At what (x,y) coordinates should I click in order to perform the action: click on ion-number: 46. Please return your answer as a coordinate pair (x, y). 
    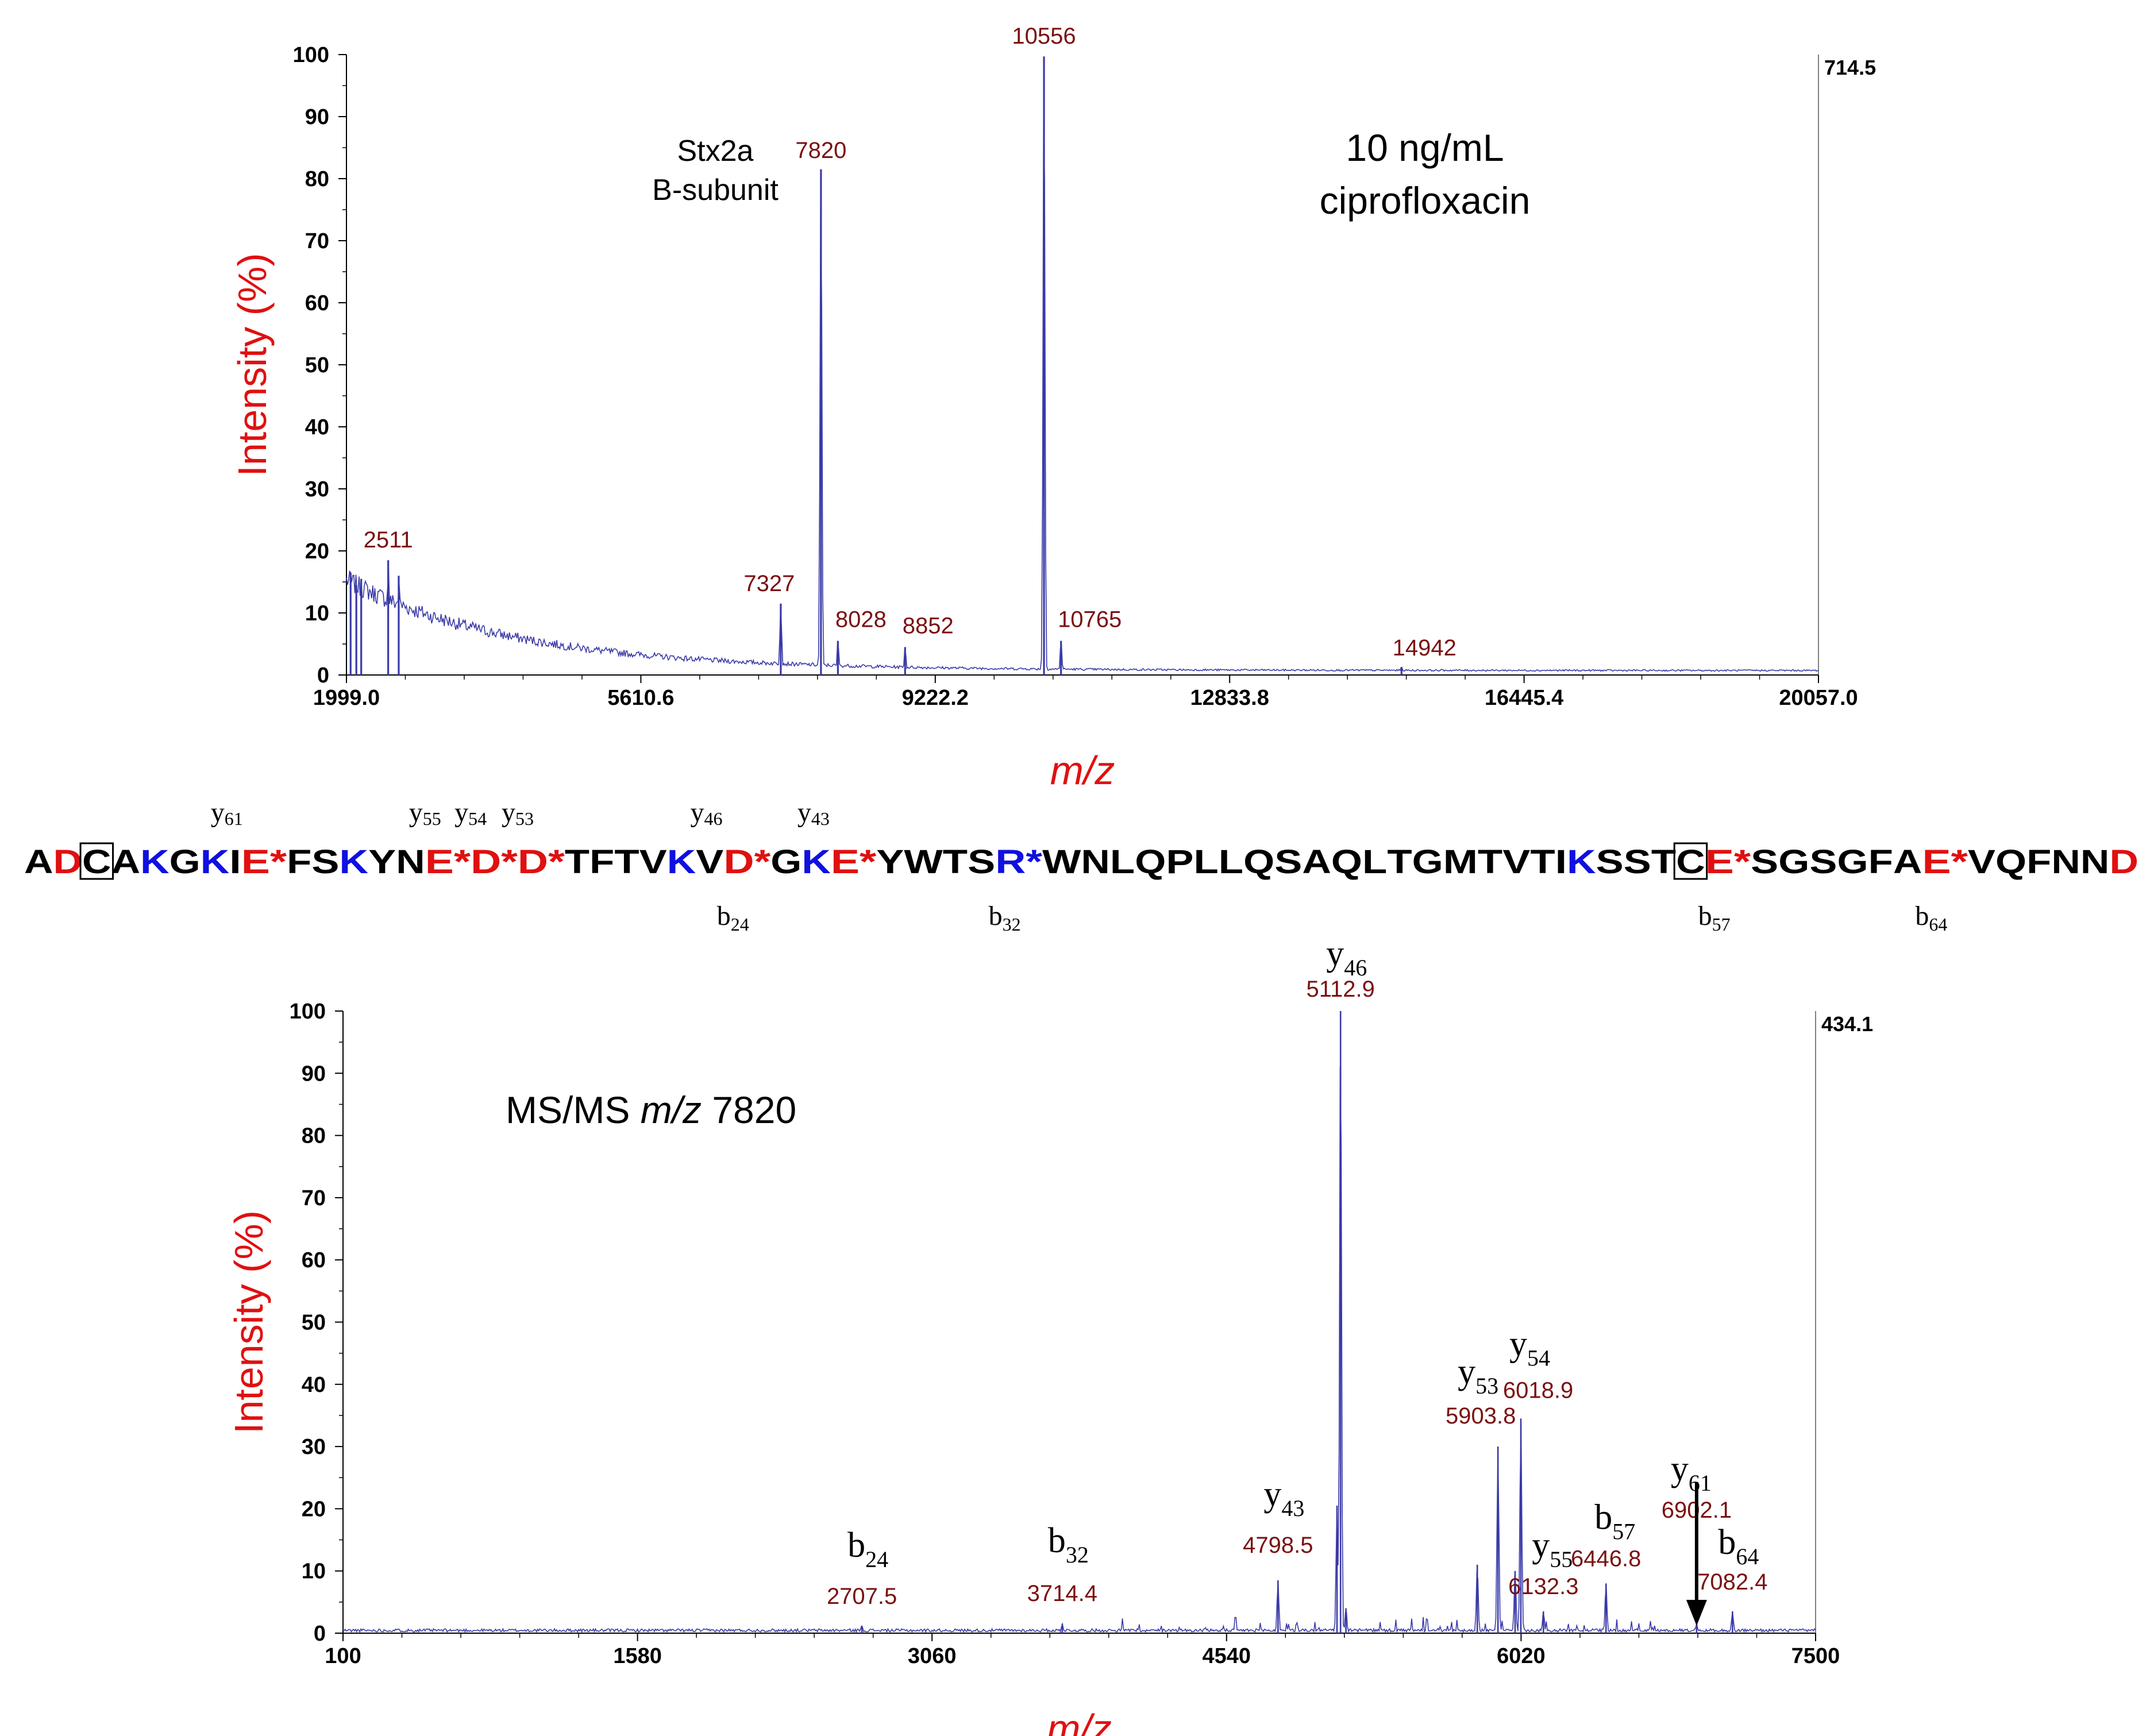
    Looking at the image, I should click on (1356, 968).